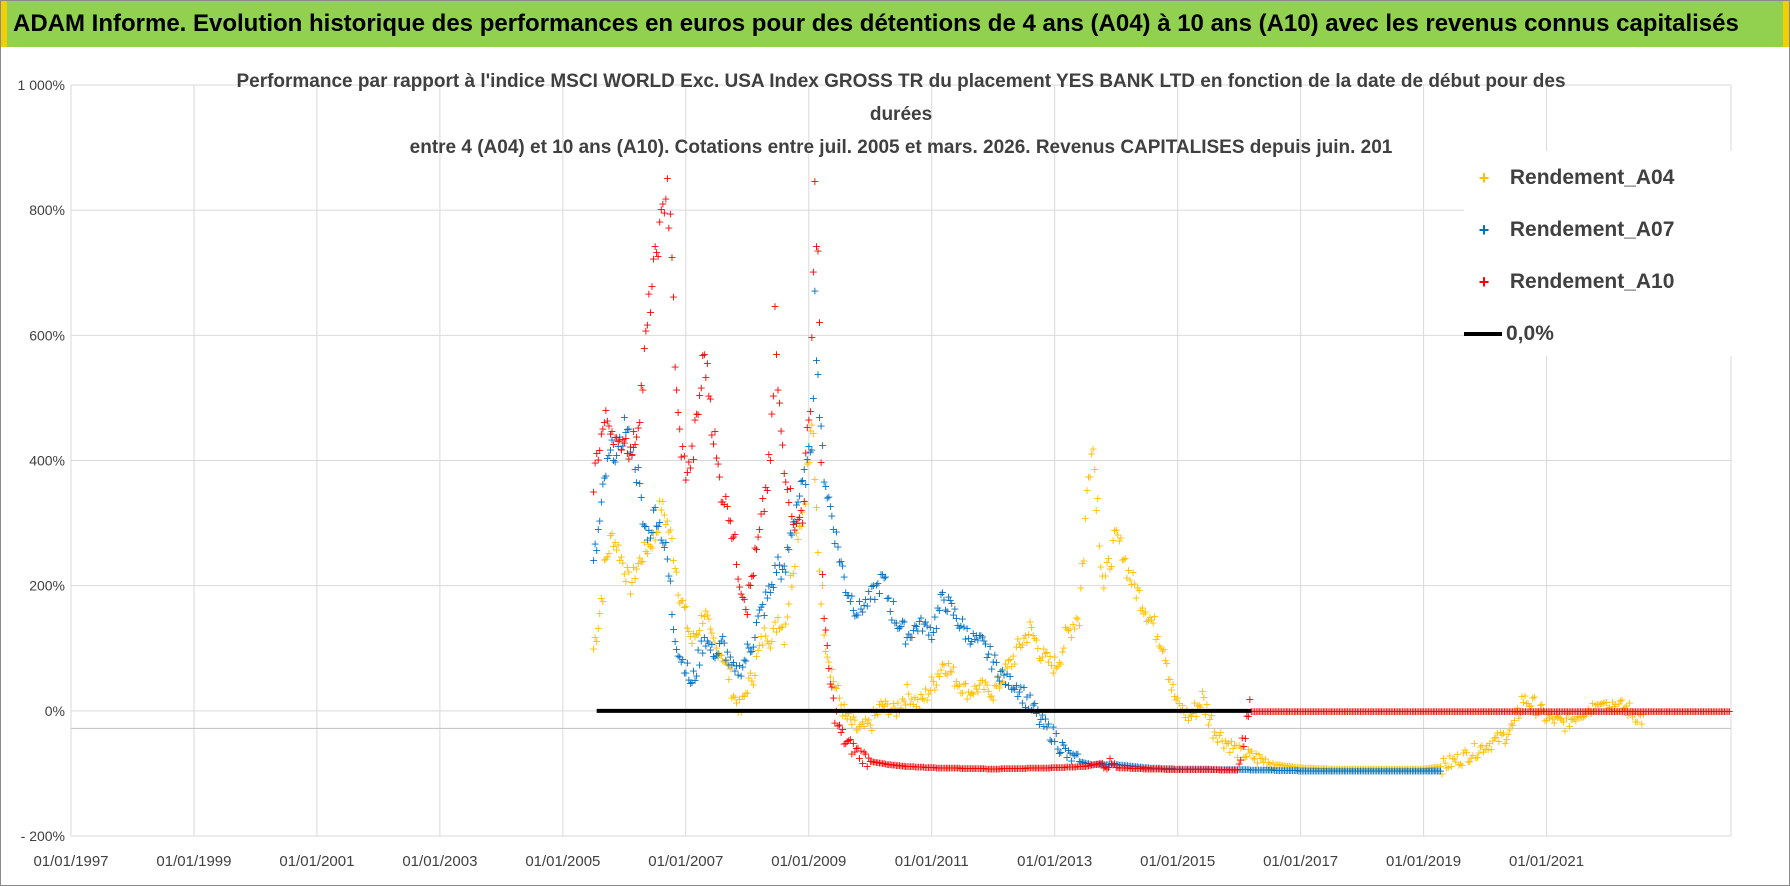 The width and height of the screenshot is (1790, 886). Describe the element at coordinates (1786, 24) in the screenshot. I see `banner-accent-right` at that location.